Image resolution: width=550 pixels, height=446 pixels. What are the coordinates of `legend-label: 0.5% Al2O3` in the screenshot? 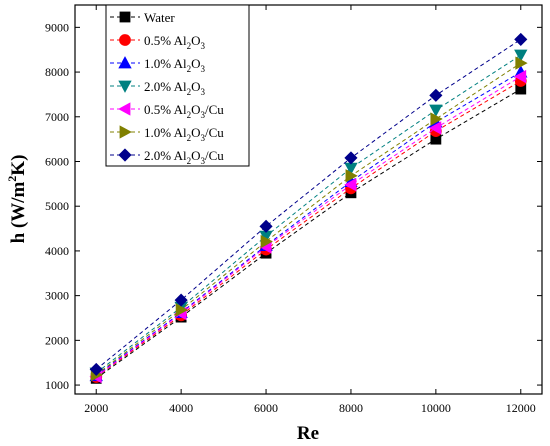 It's located at (175, 42).